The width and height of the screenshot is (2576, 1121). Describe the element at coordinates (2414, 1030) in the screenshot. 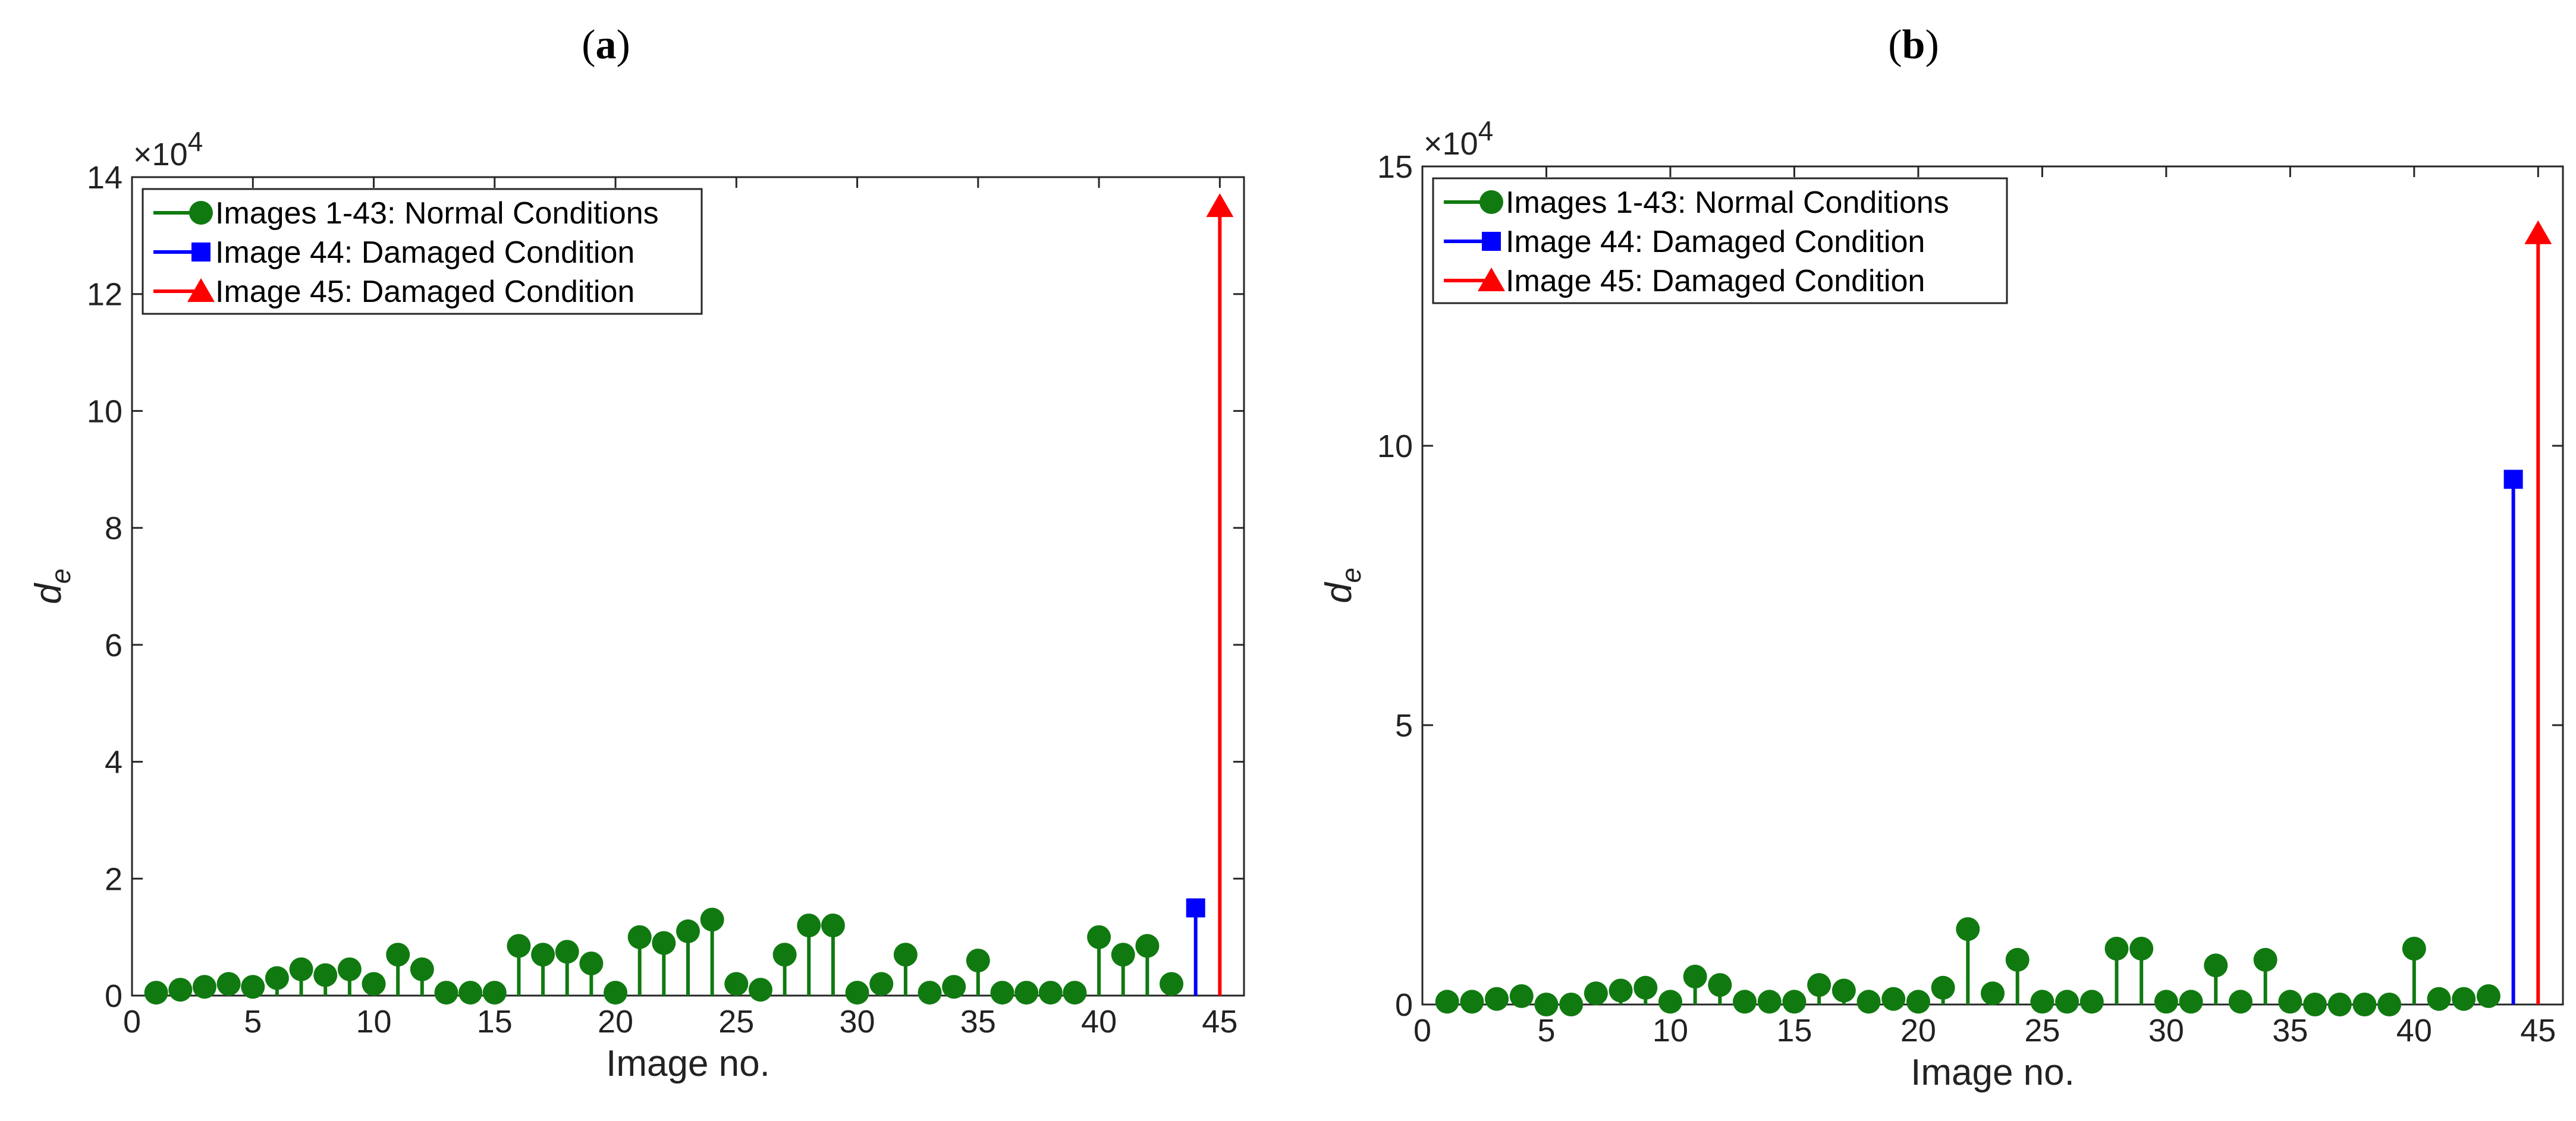

I see `x-tick-label: 40` at that location.